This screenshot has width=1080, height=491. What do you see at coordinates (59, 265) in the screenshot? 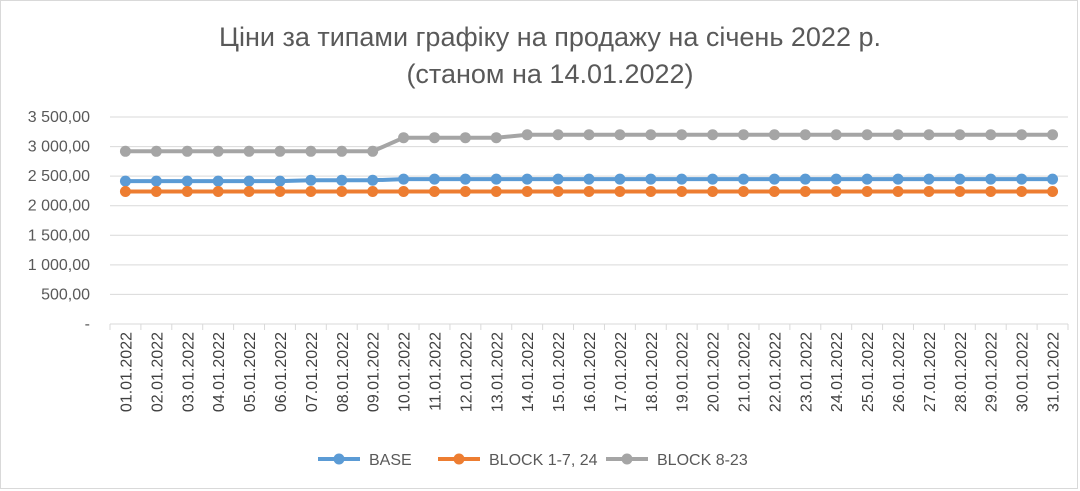
I see `y-tick-label: 1 000,00` at bounding box center [59, 265].